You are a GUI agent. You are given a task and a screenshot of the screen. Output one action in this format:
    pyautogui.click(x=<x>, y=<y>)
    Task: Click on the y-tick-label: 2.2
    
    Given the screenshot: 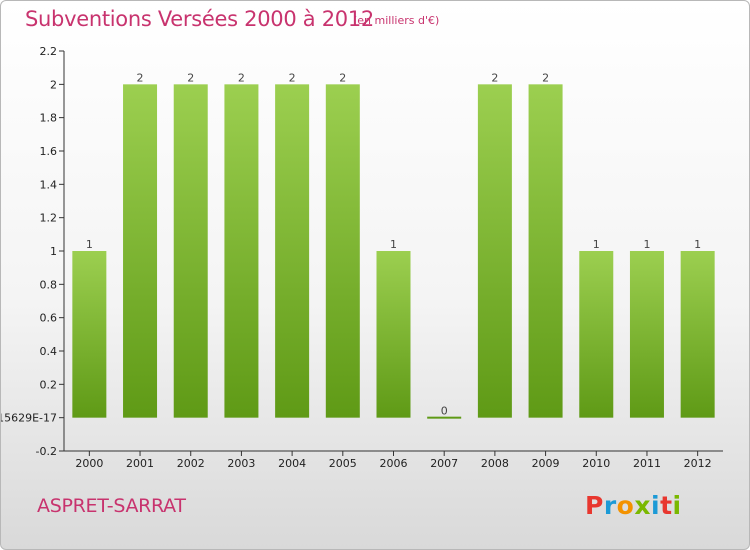 What is the action you would take?
    pyautogui.click(x=49, y=51)
    